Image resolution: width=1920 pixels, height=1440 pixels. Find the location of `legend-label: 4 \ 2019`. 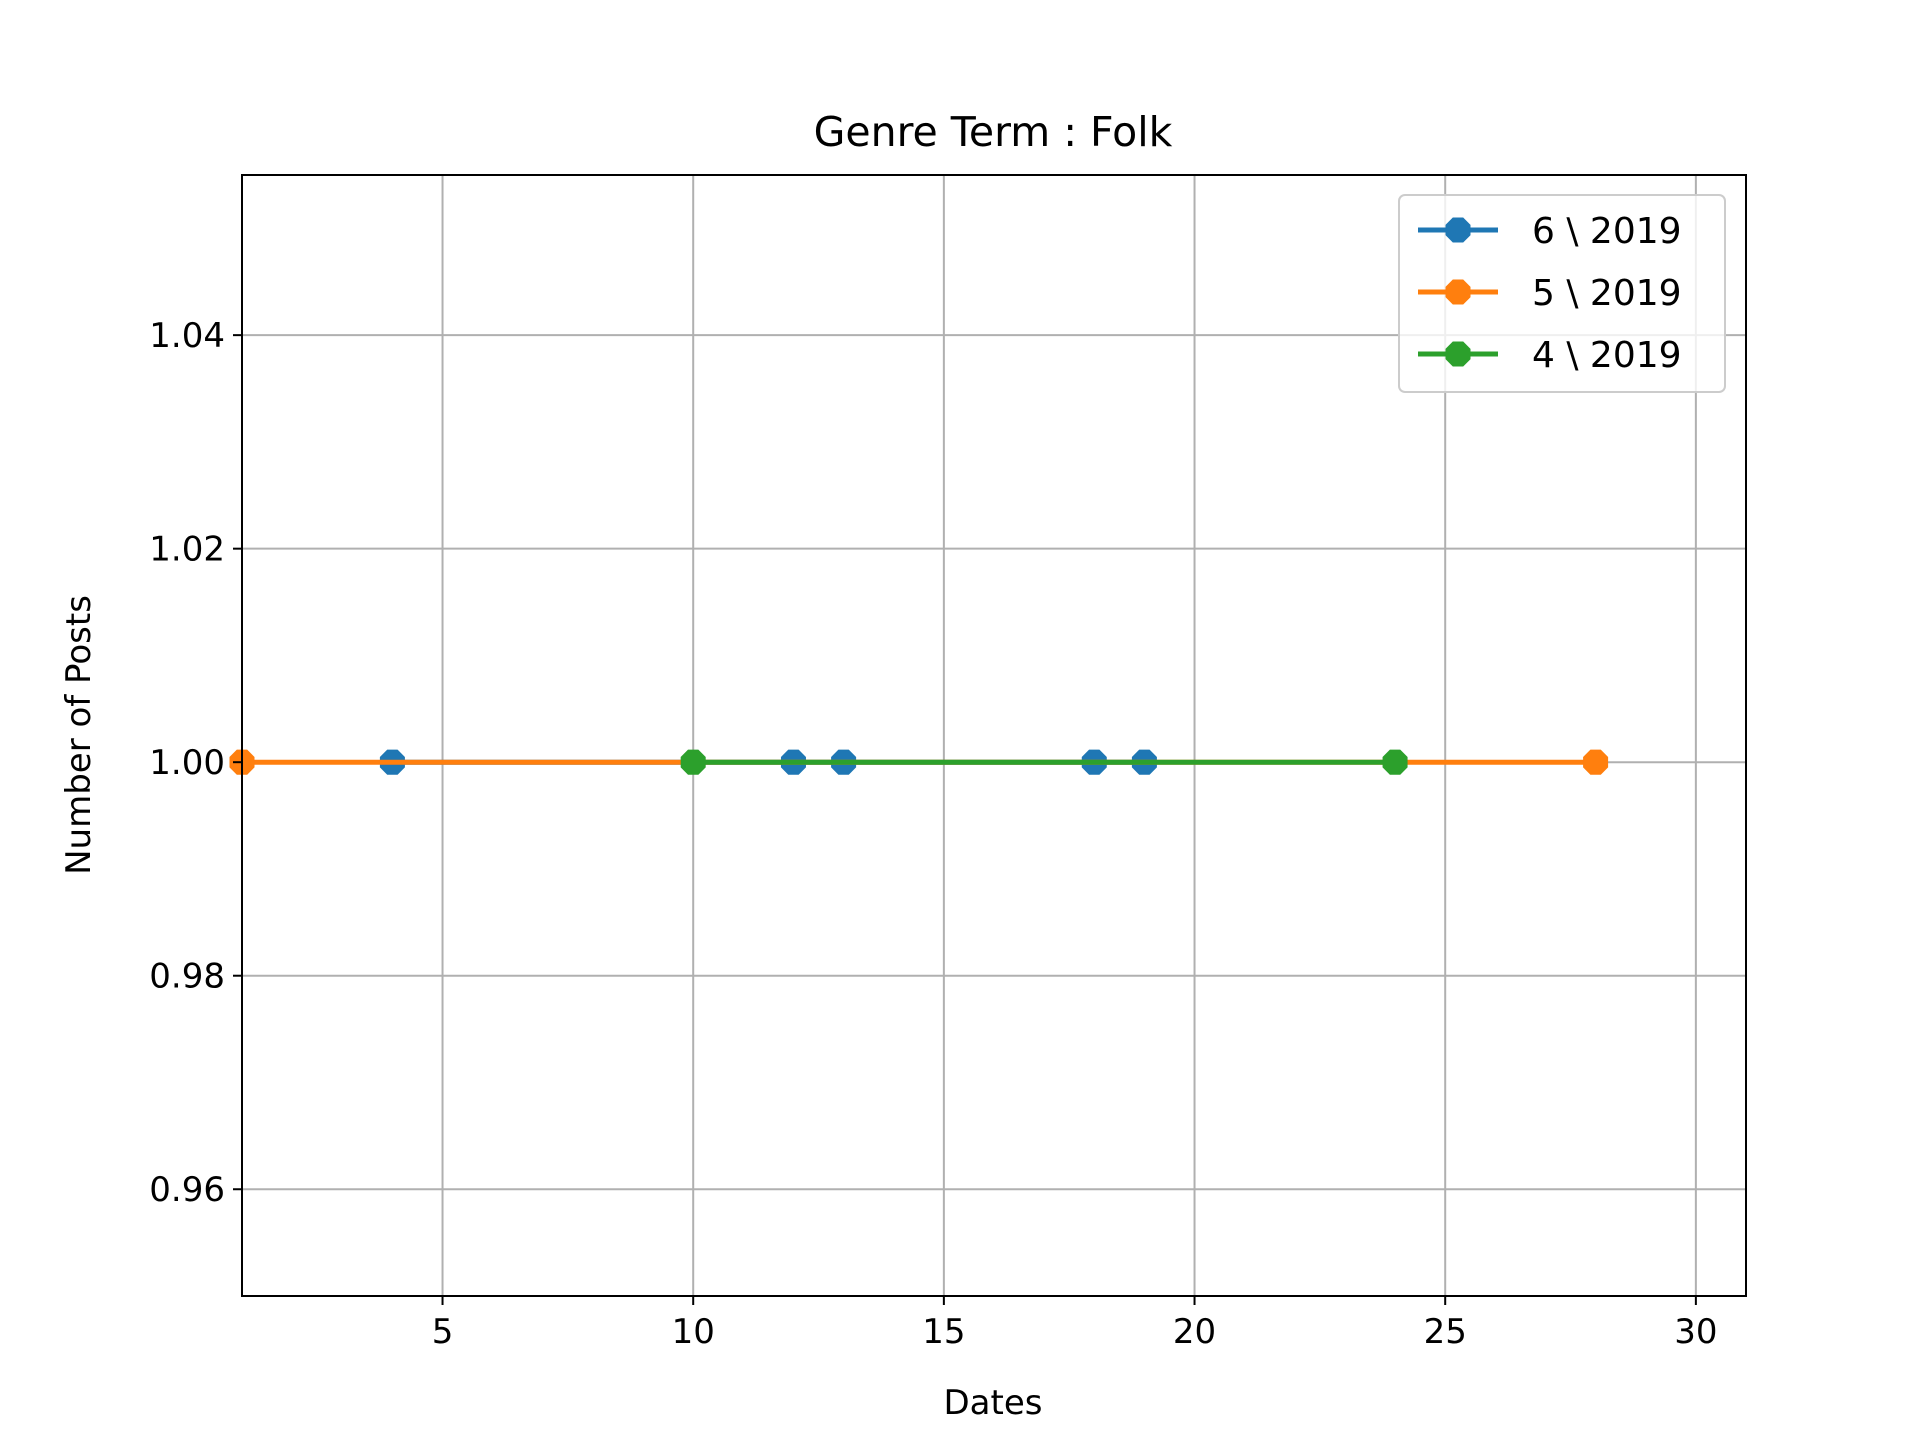

legend-label: 4 \ 2019 is located at coordinates (1607, 355).